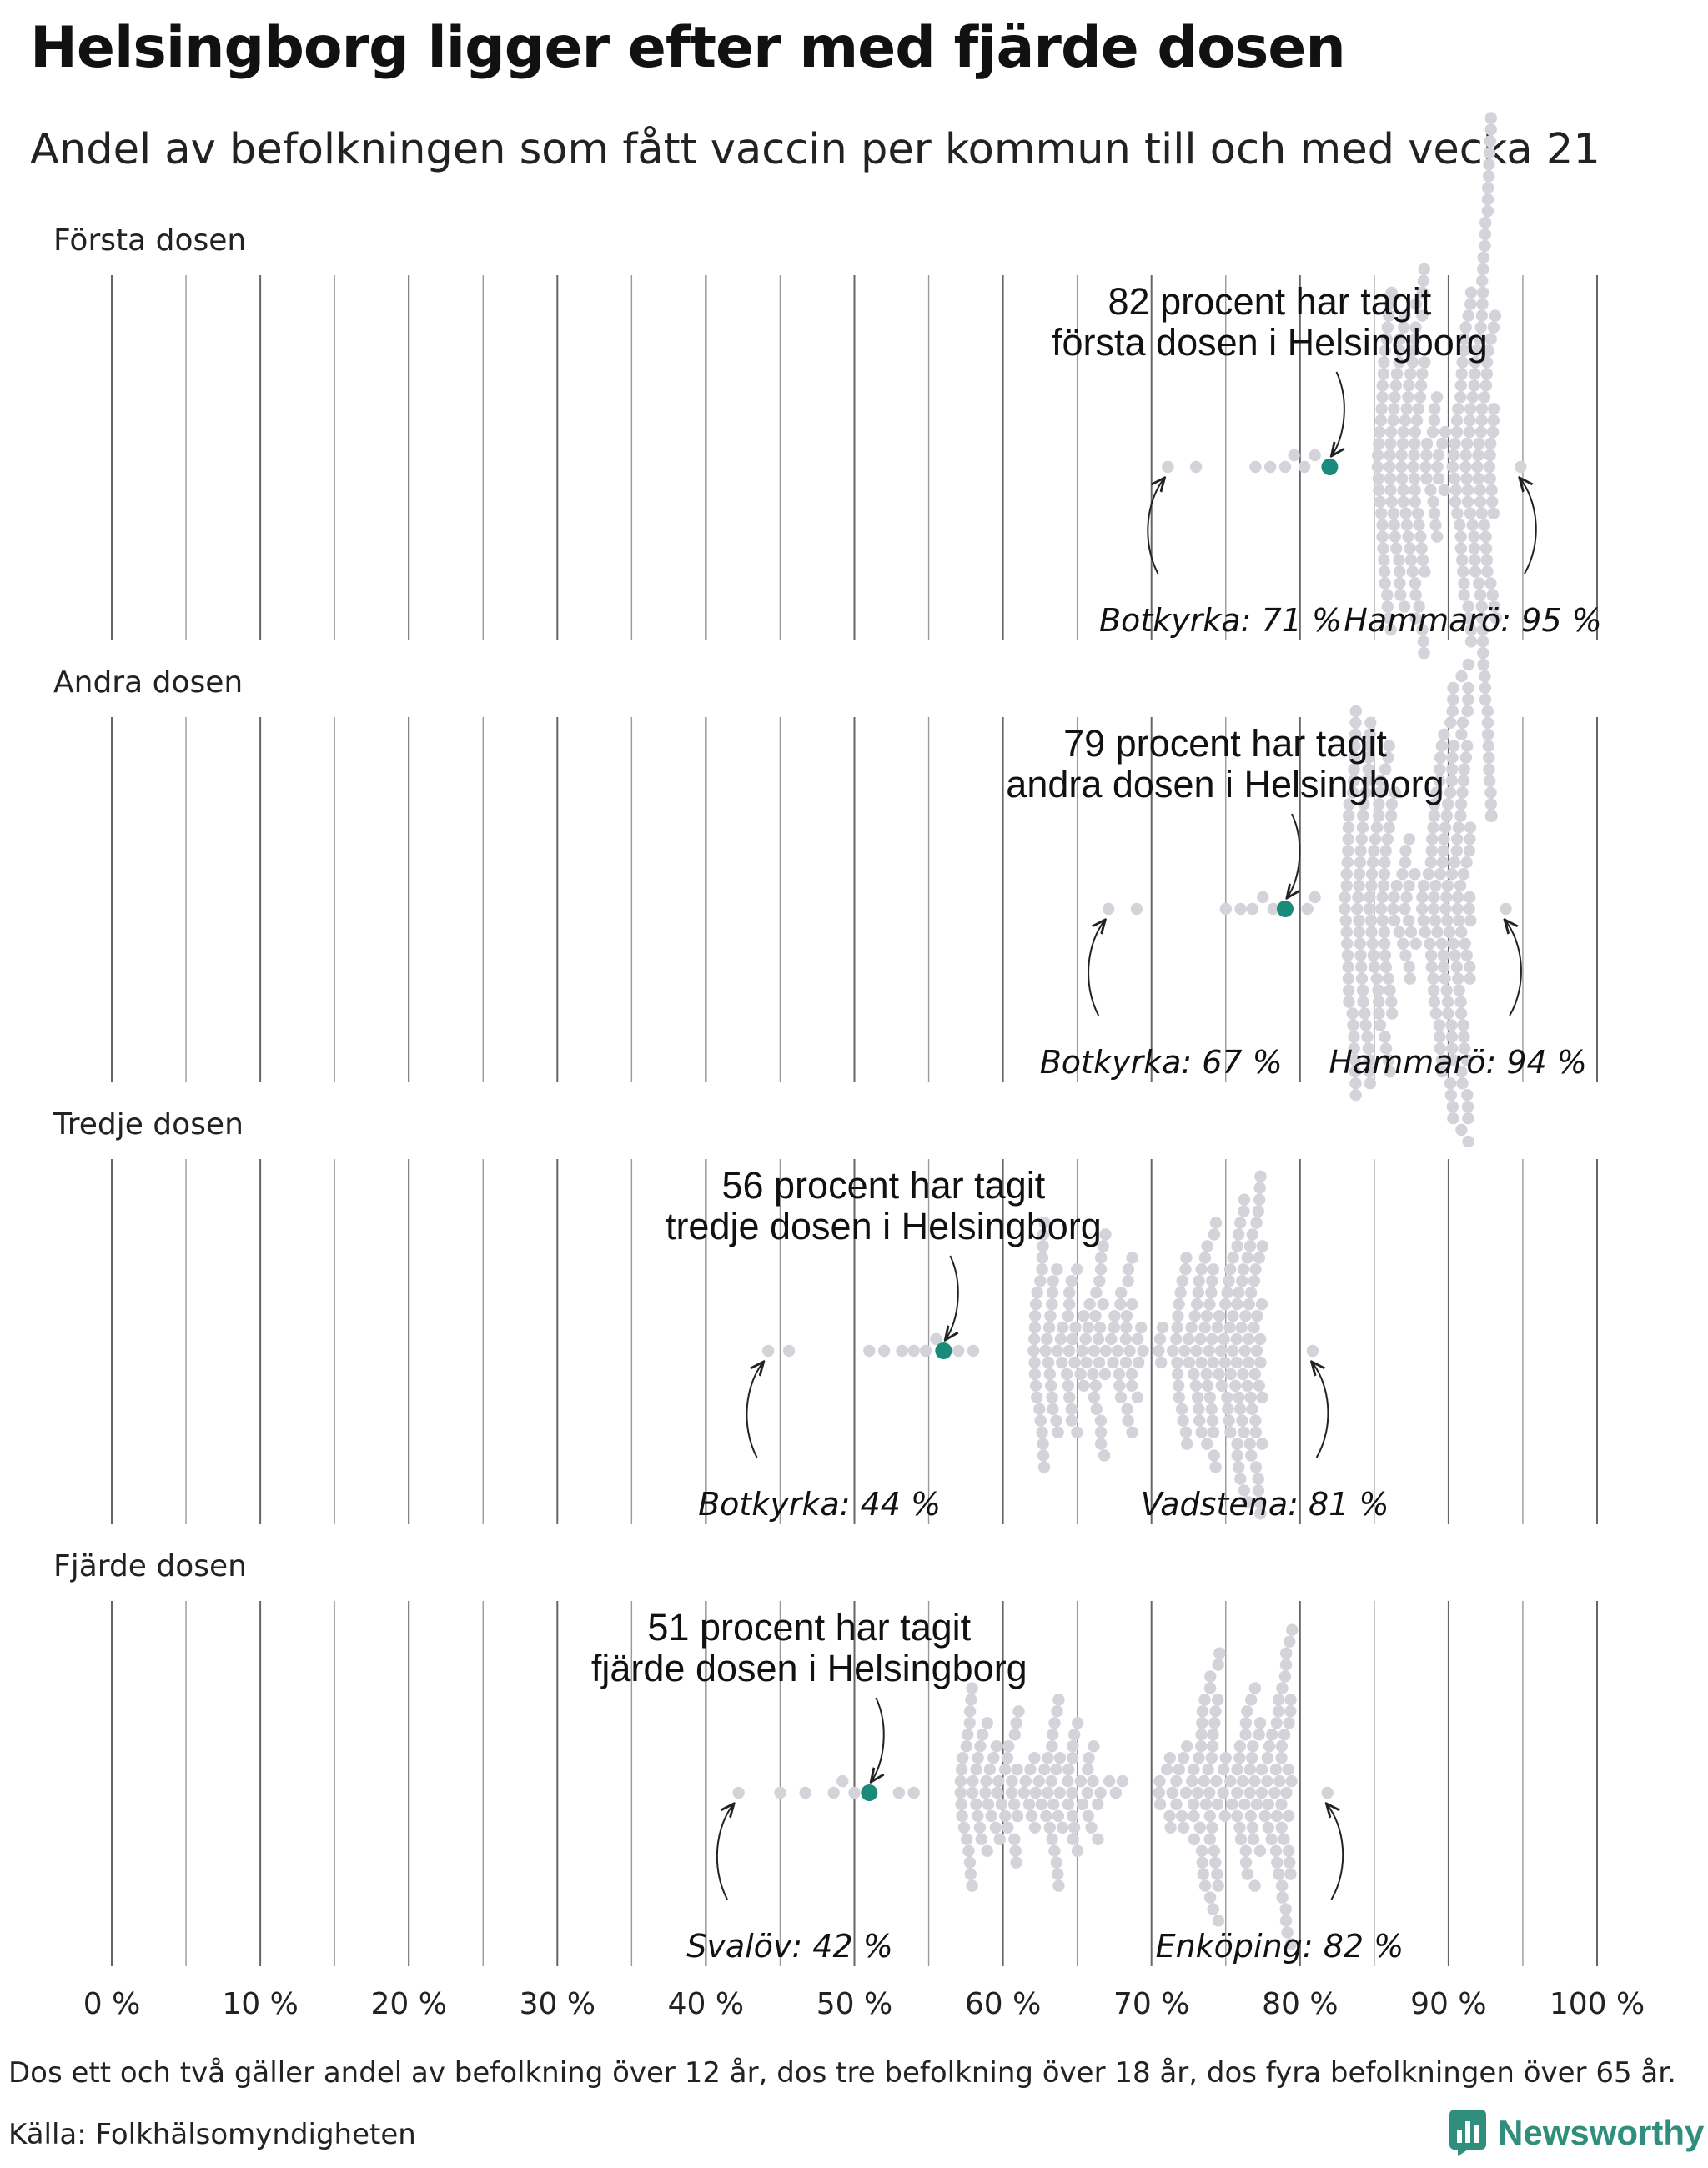 This screenshot has width=1708, height=2168. Describe the element at coordinates (1096, 968) in the screenshot. I see `min-arrow` at that location.